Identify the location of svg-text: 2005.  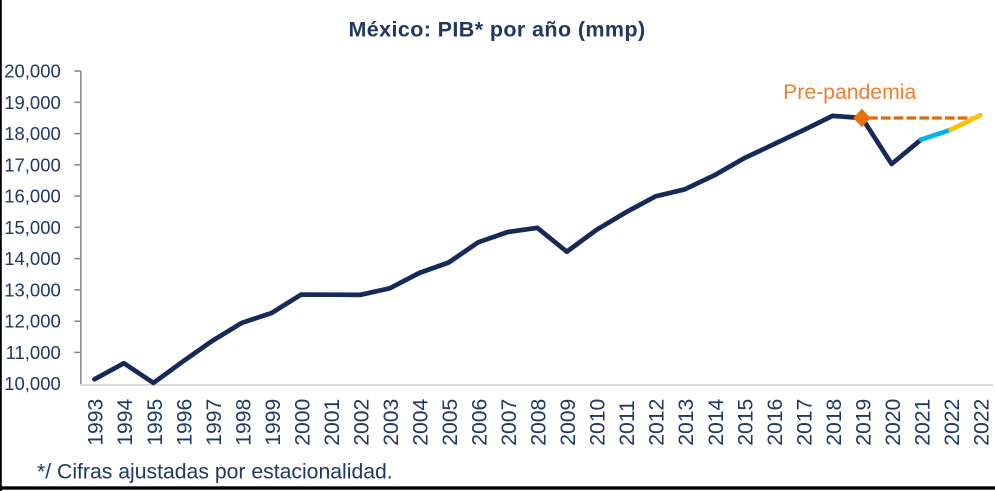
(450, 422).